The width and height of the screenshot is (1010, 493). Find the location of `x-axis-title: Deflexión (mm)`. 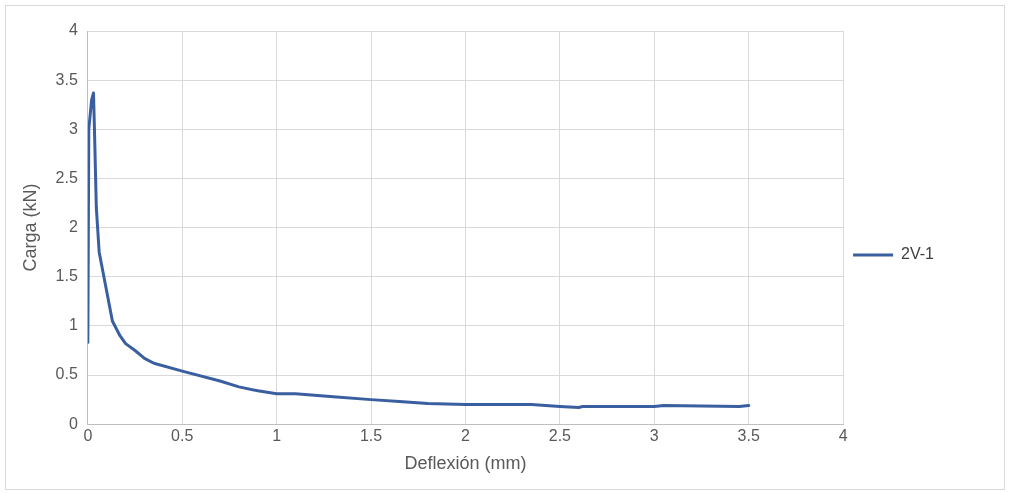

x-axis-title: Deflexión (mm) is located at coordinates (465, 463).